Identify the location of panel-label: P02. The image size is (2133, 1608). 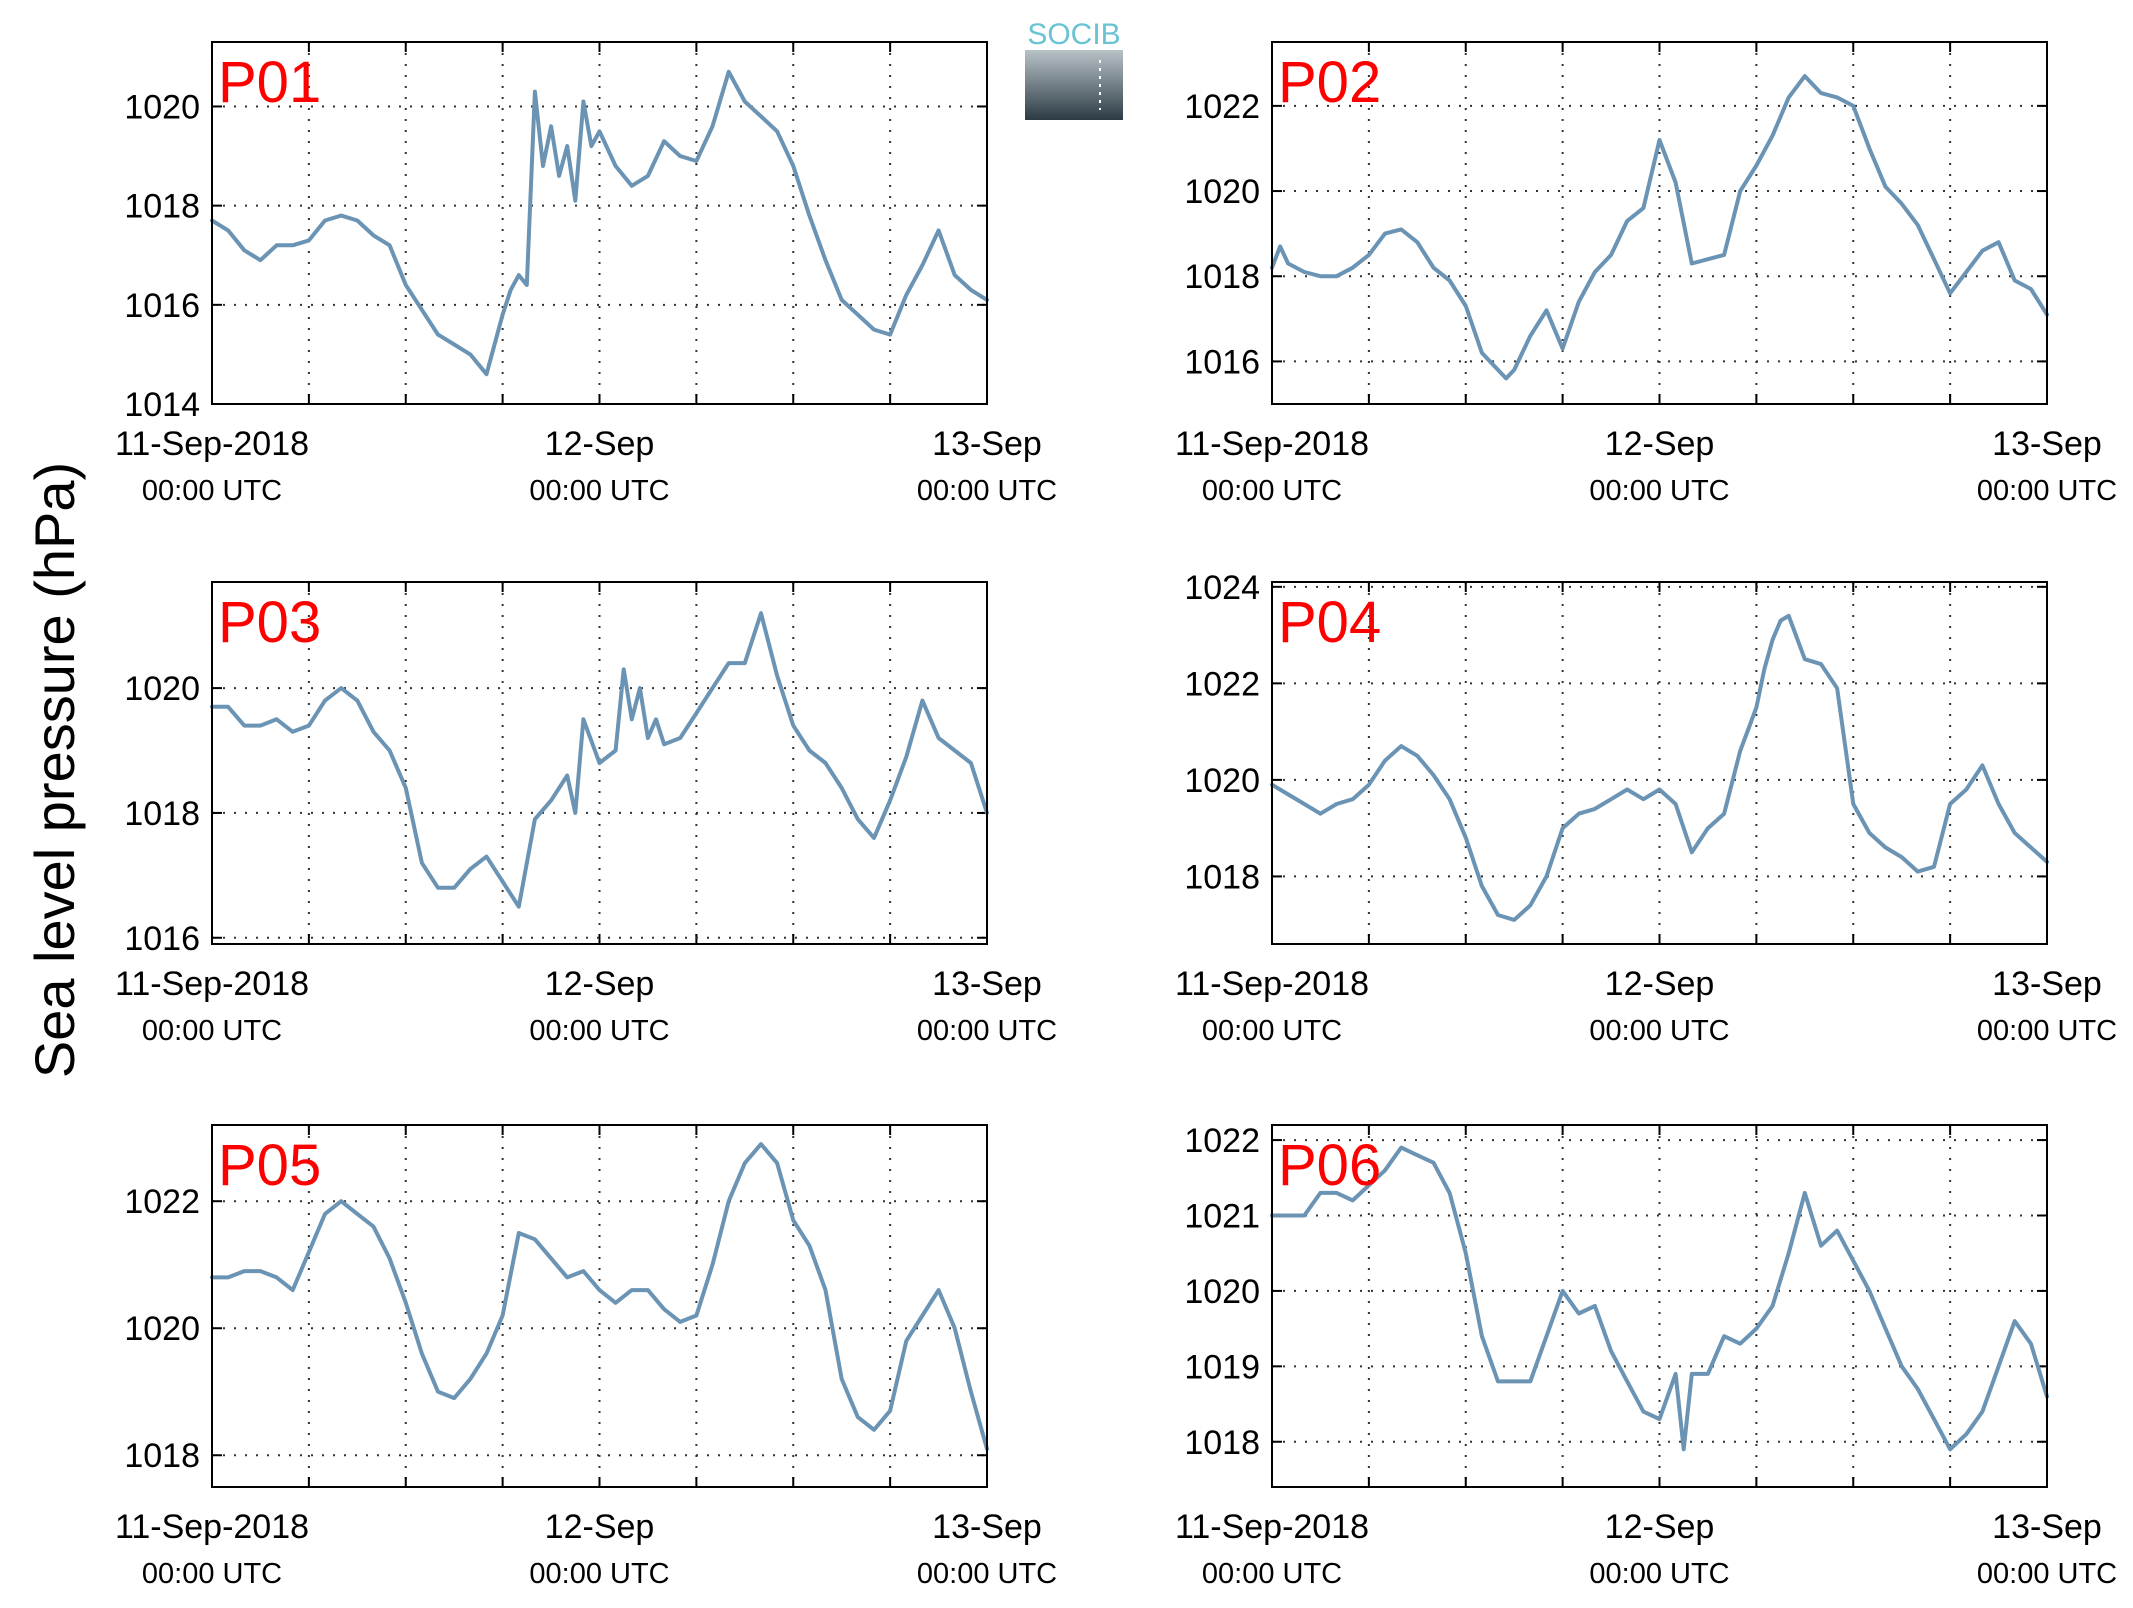
(1329, 82).